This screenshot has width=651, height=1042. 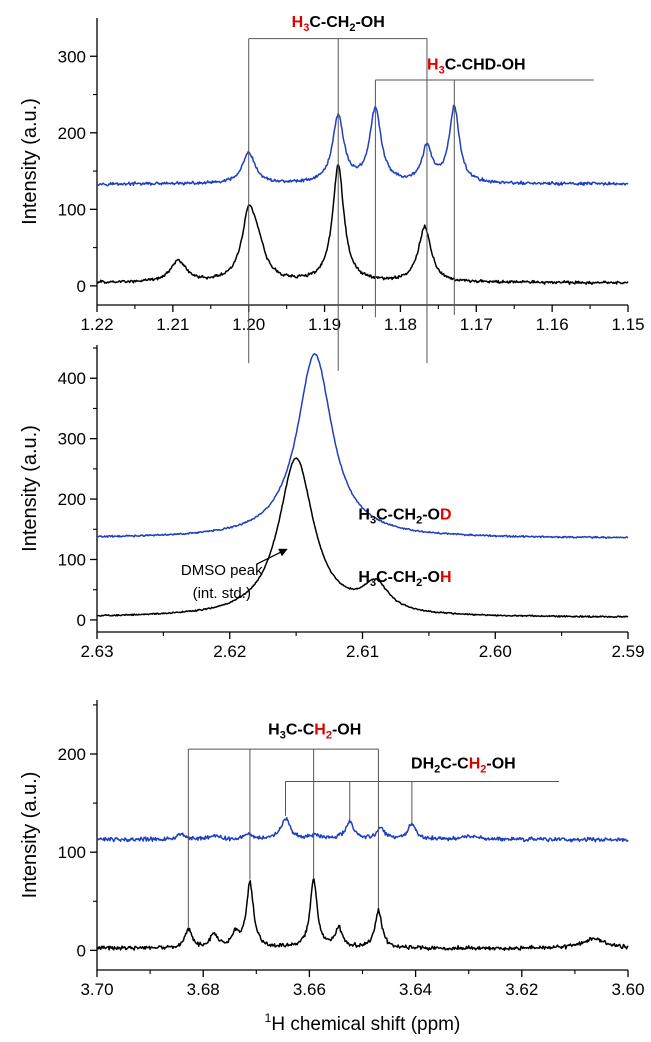 What do you see at coordinates (96, 324) in the screenshot?
I see `x-tick-label: 1.22` at bounding box center [96, 324].